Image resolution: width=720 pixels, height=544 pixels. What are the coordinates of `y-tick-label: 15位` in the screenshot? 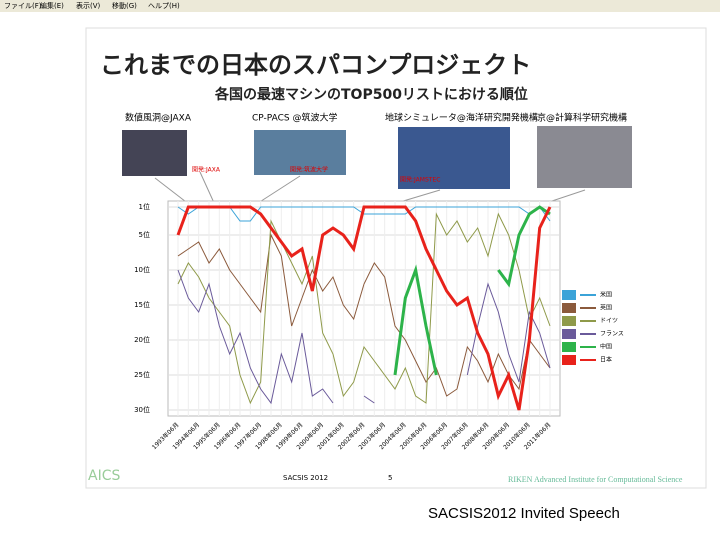 It's located at (142, 304).